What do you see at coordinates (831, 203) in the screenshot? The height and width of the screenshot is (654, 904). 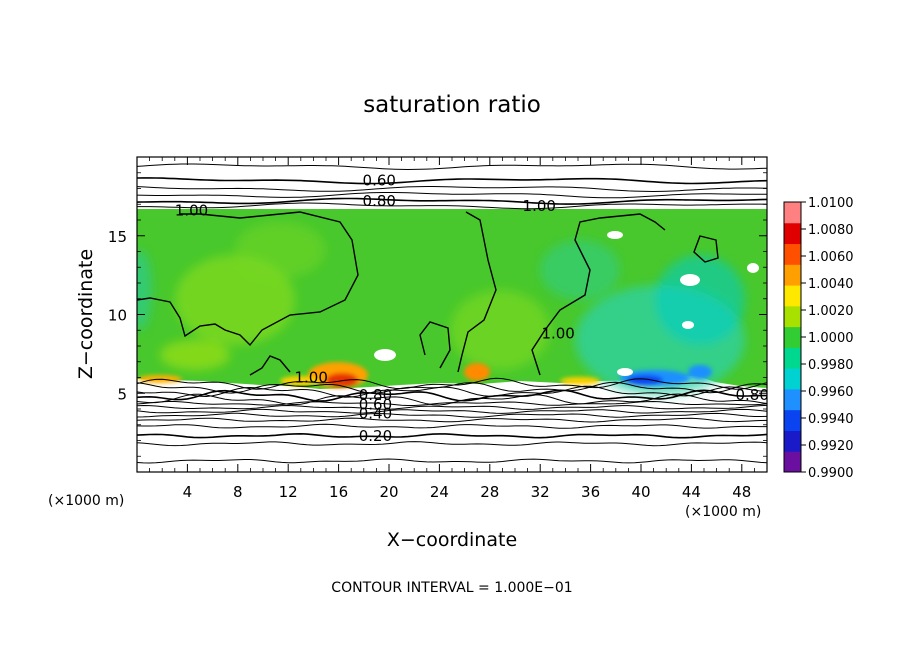 I see `colorbar-label: 1.0100` at bounding box center [831, 203].